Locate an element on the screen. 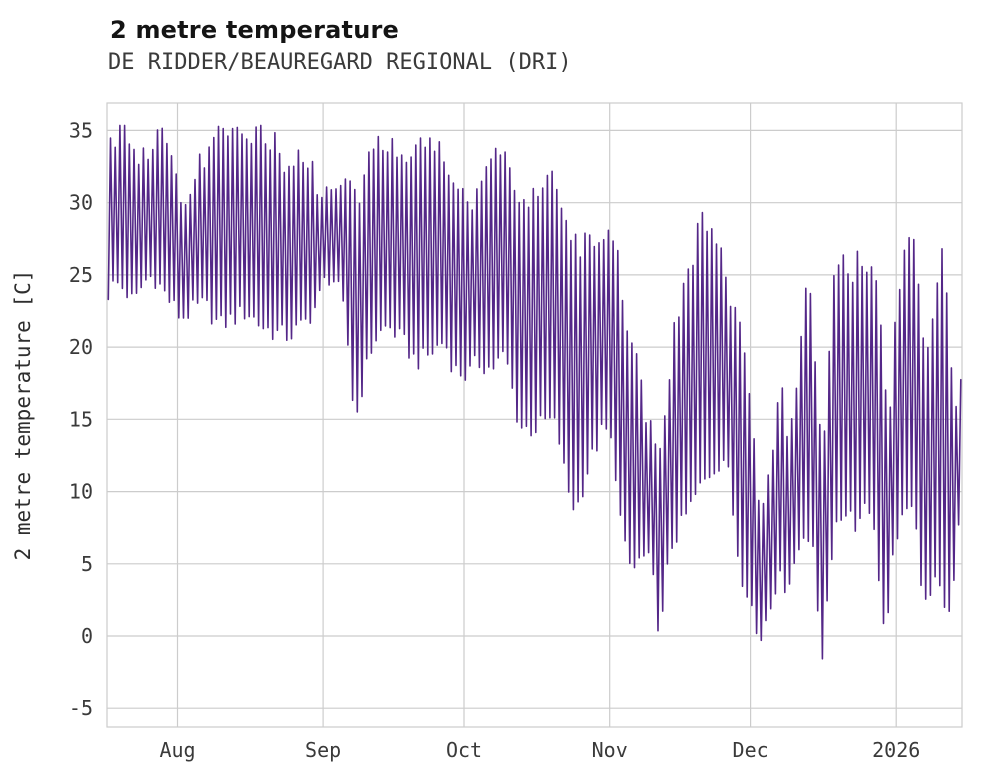 Image resolution: width=981 pixels, height=782 pixels. y-axis-label: 2 metre temperature [C] is located at coordinates (23, 415).